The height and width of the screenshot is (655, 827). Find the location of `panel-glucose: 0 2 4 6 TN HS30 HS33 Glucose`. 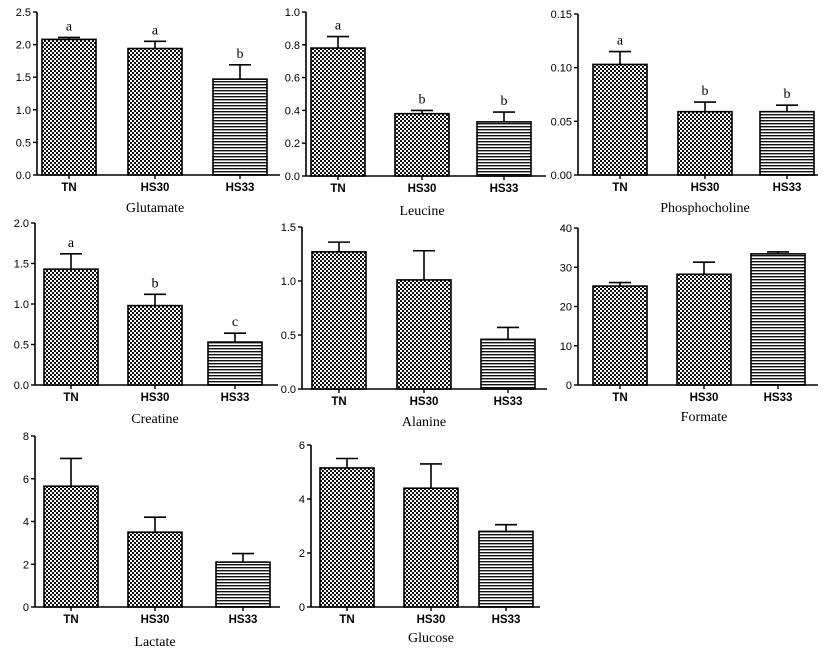

panel-glucose: 0 2 4 6 TN HS30 HS33 Glucose is located at coordinates (419, 543).